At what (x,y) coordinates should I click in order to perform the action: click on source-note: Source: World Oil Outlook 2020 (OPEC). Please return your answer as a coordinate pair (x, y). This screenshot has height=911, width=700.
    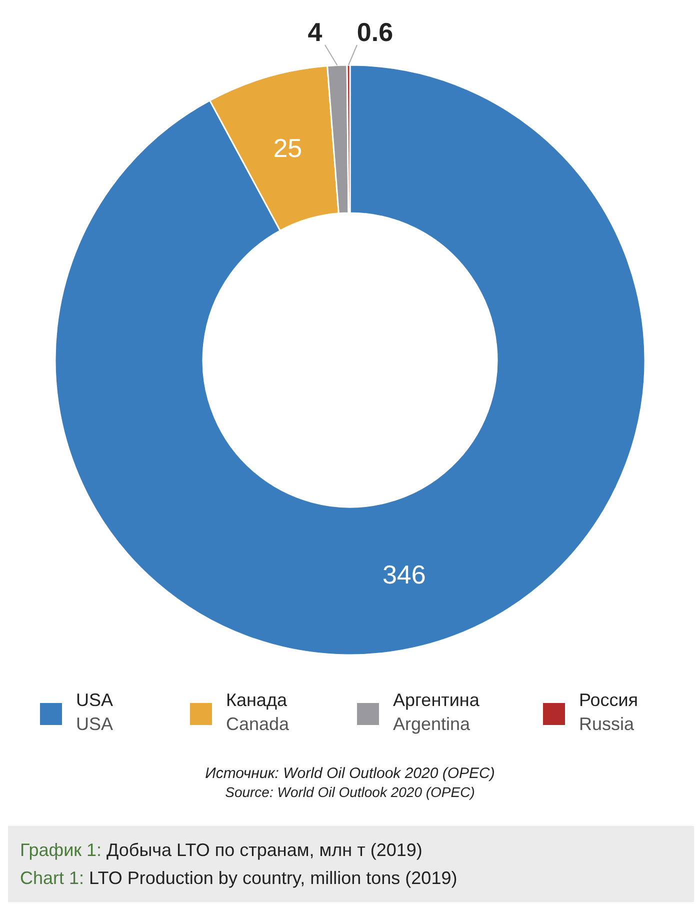
    Looking at the image, I should click on (350, 792).